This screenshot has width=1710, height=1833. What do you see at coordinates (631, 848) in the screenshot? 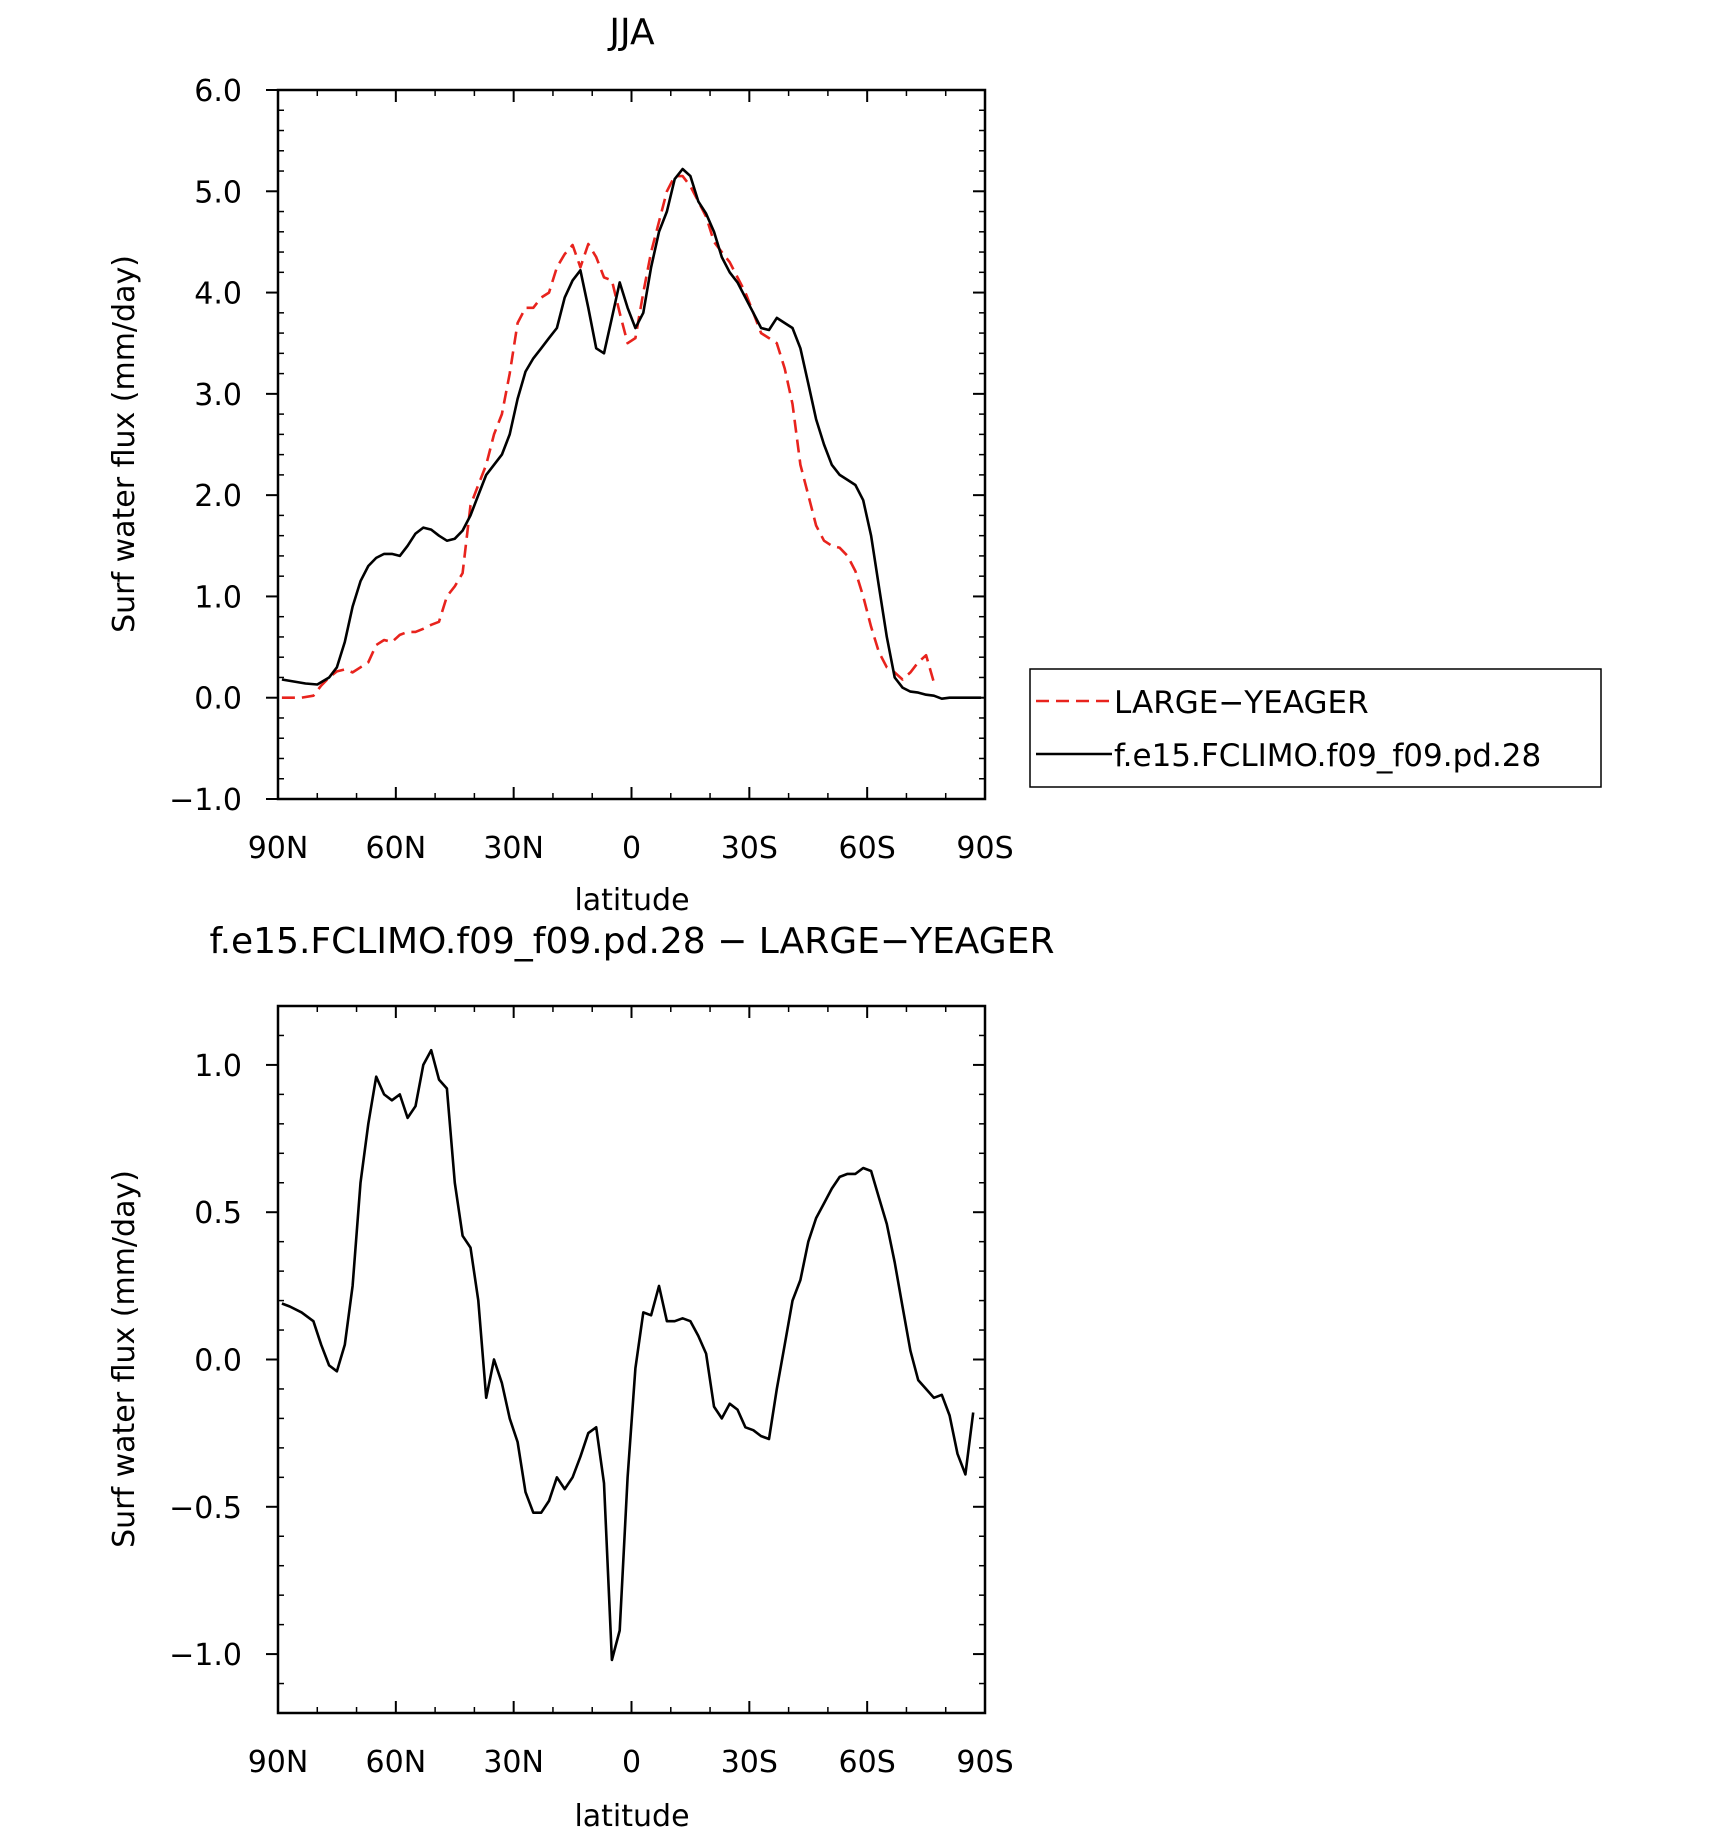
I see `top-x-tick-label: 0` at bounding box center [631, 848].